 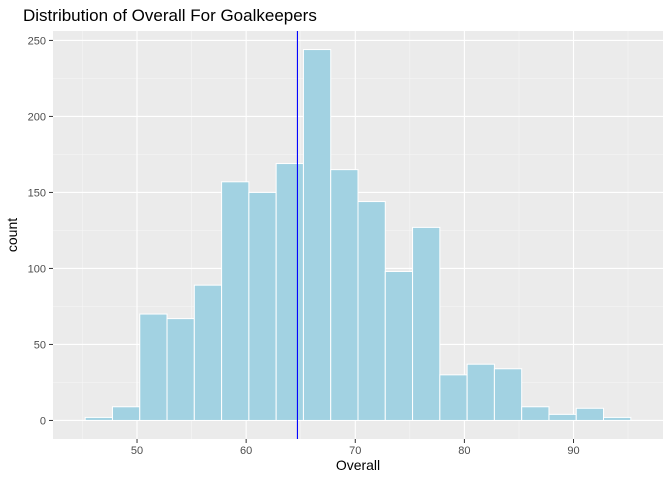 What do you see at coordinates (43, 421) in the screenshot?
I see `y-tick-label: 0` at bounding box center [43, 421].